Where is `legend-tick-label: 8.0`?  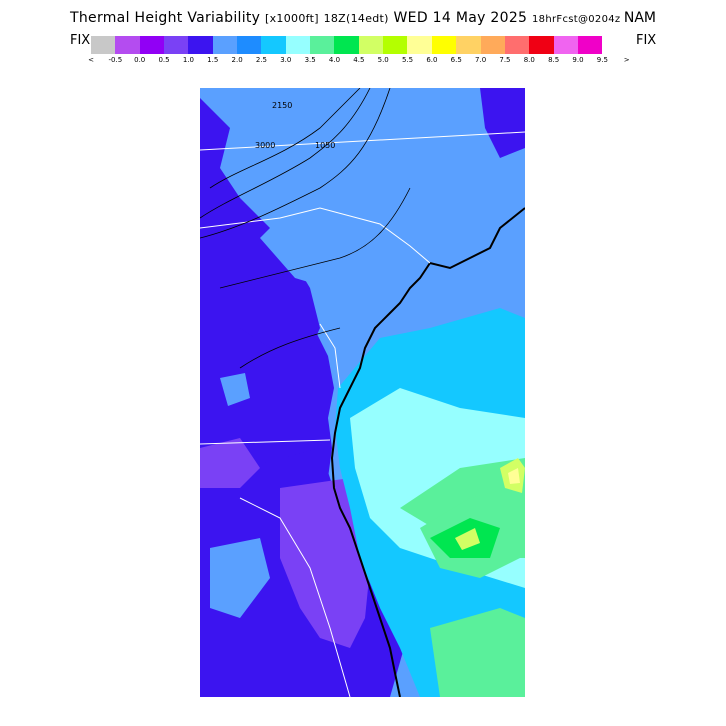
legend-tick-label: 8.0 is located at coordinates (529, 60).